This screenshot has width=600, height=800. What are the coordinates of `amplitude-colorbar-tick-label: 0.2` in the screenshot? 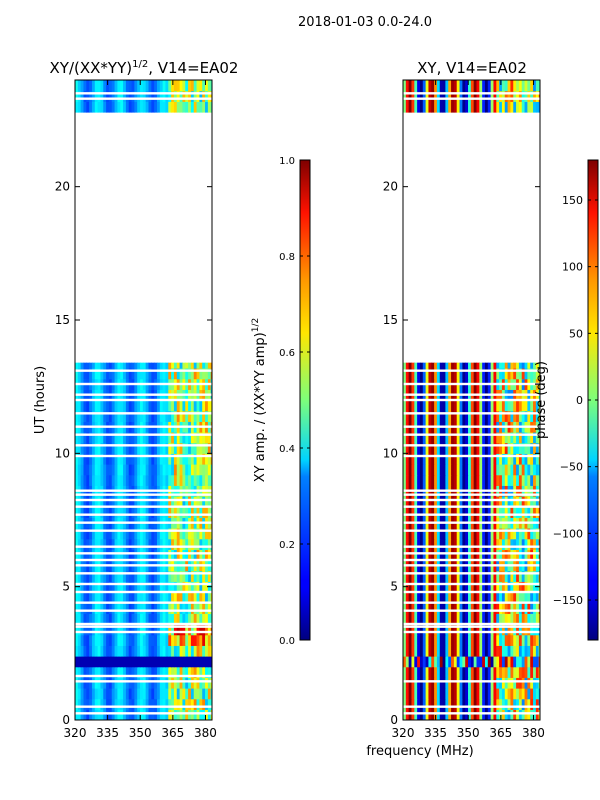 It's located at (287, 545).